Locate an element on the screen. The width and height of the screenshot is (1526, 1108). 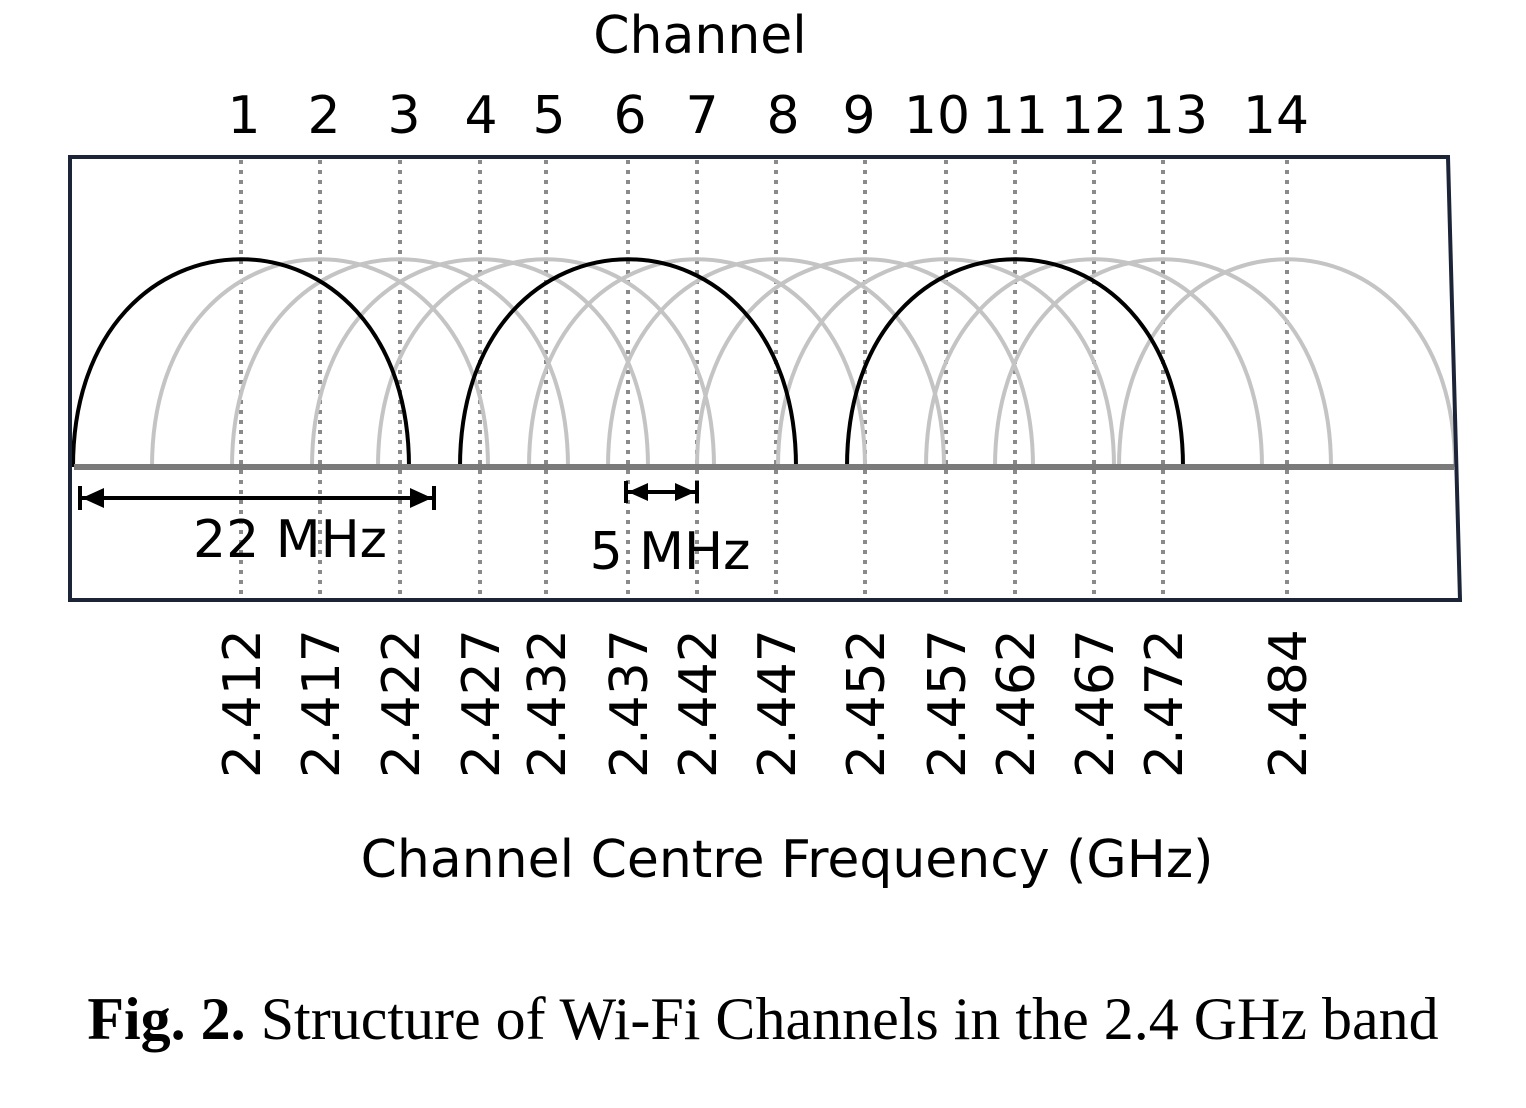
frequency-label-10: 2.457 is located at coordinates (948, 703).